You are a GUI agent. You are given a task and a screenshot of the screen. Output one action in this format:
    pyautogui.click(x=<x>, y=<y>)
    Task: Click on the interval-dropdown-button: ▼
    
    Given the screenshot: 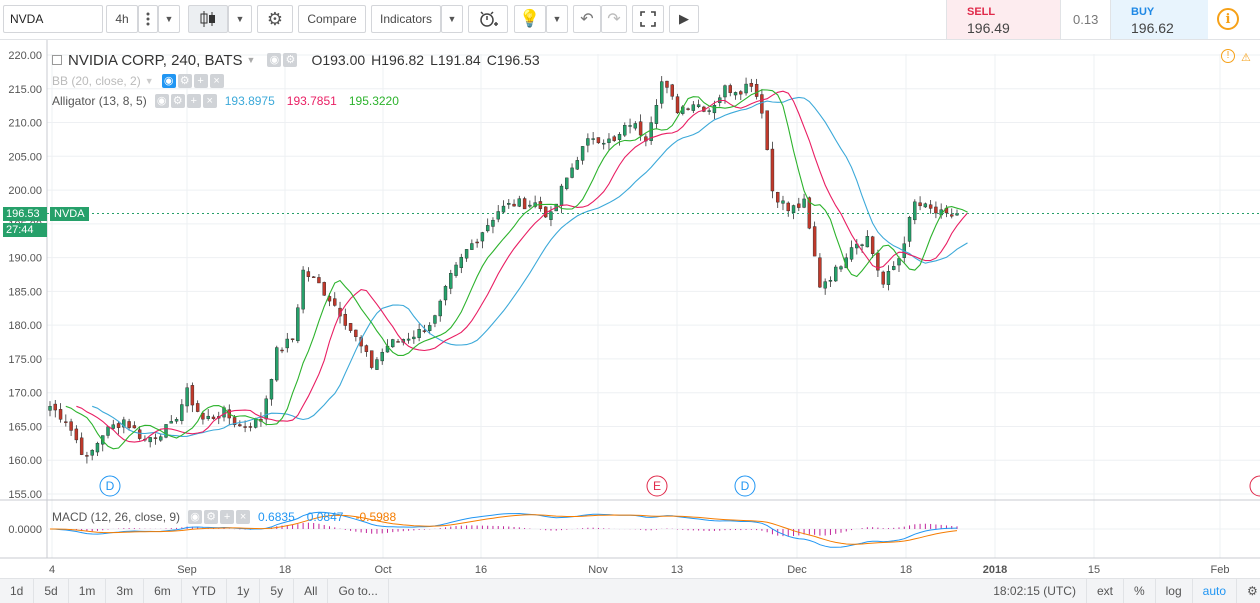 What is the action you would take?
    pyautogui.click(x=169, y=19)
    